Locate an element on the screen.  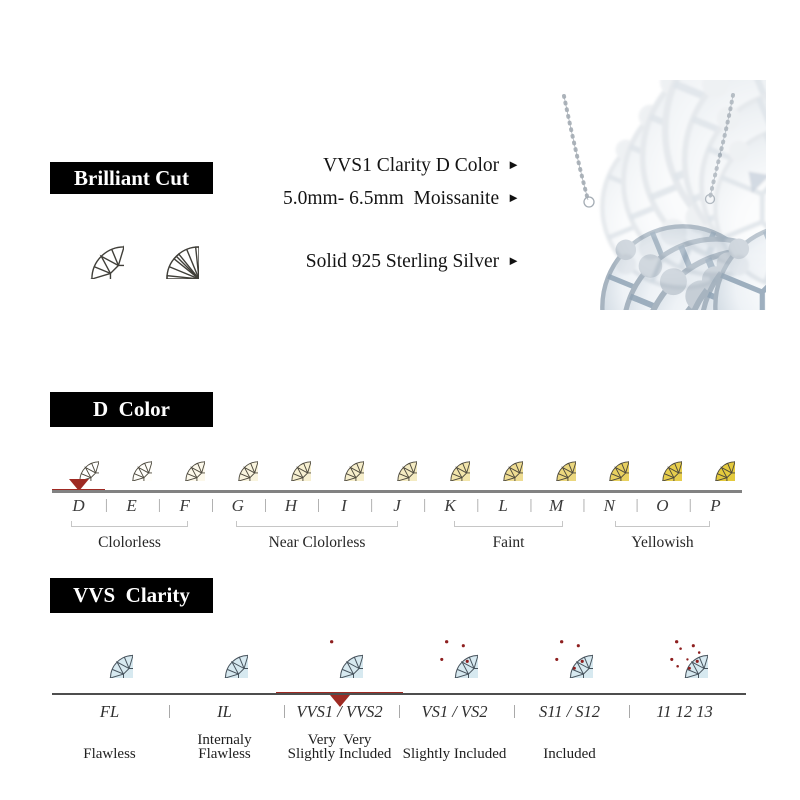
clarity-grade-label: VVS1 / VVS2 is located at coordinates (339, 711).